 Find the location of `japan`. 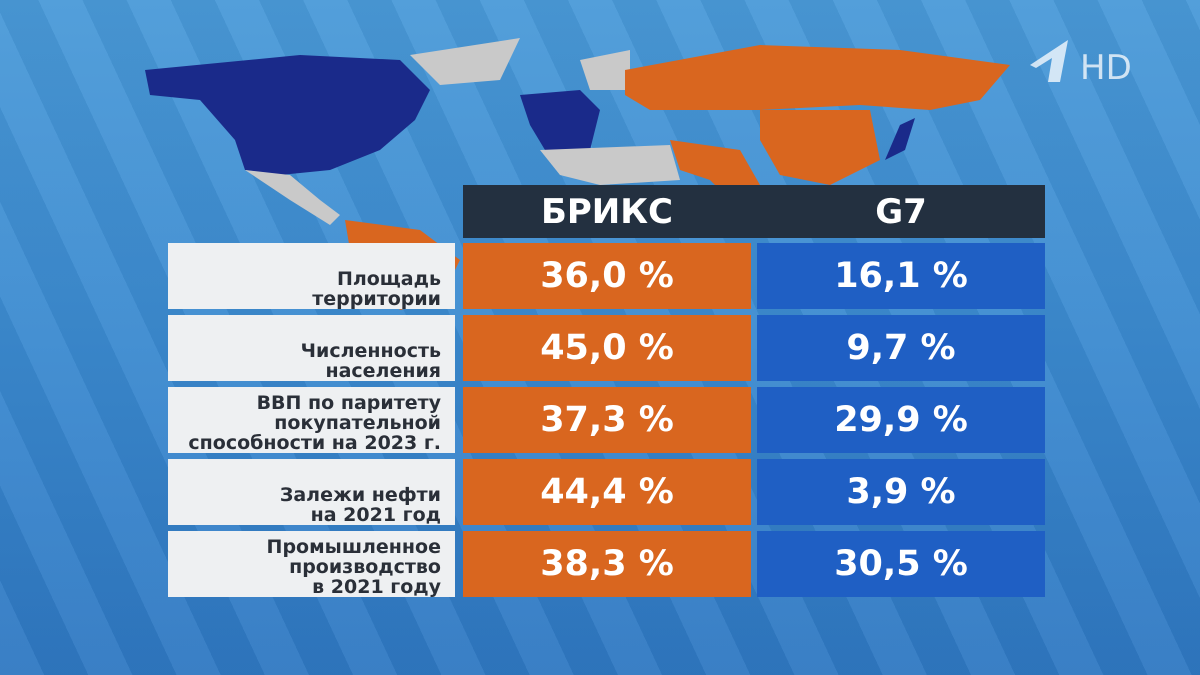

japan is located at coordinates (900, 139).